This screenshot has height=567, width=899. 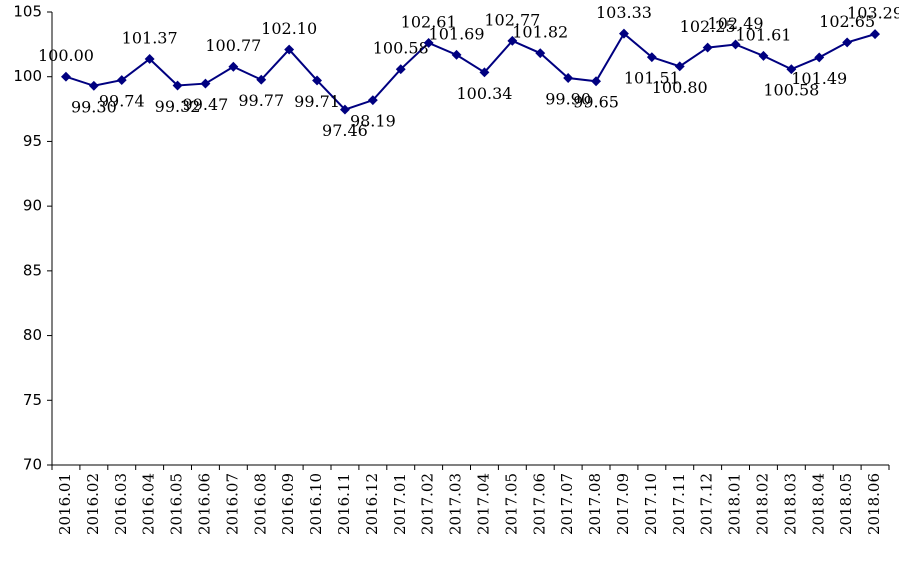 What do you see at coordinates (484, 93) in the screenshot?
I see `value-label: 100.34` at bounding box center [484, 93].